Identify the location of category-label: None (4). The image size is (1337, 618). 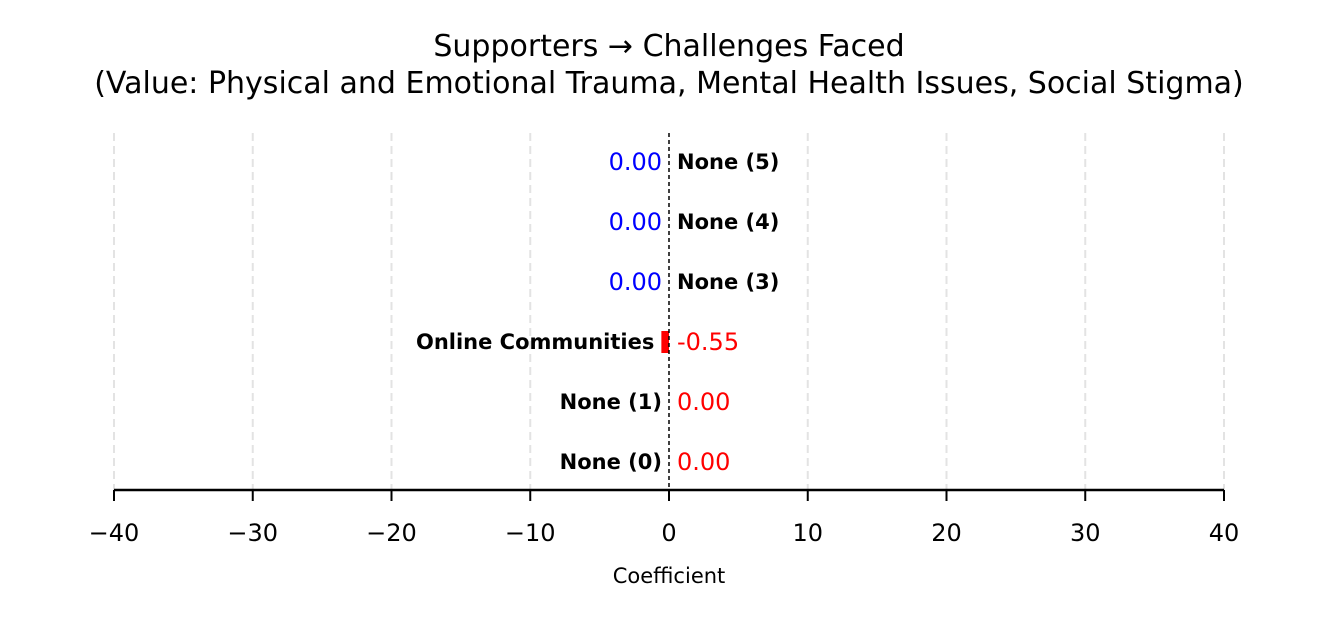
(728, 222).